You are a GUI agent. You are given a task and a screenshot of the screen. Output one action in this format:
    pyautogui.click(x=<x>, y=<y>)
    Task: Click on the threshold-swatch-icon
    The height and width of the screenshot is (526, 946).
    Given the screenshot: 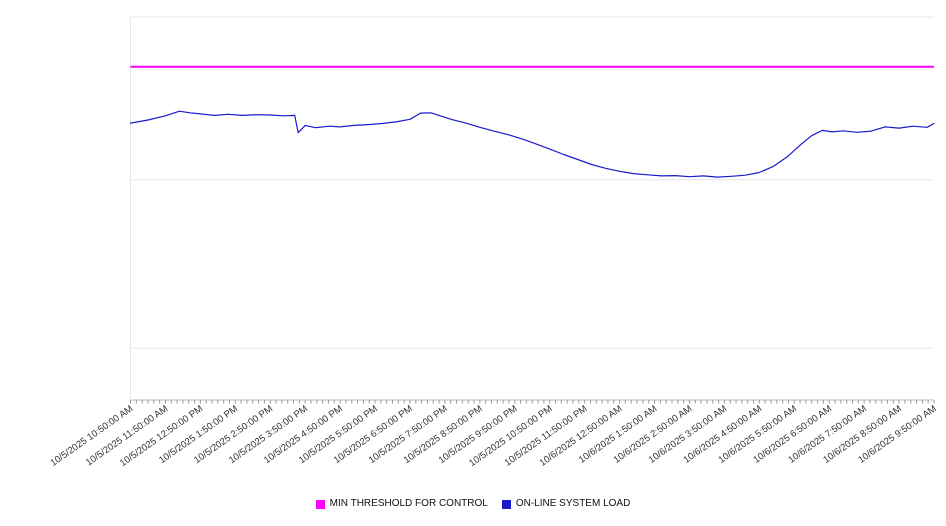 What is the action you would take?
    pyautogui.click(x=320, y=504)
    